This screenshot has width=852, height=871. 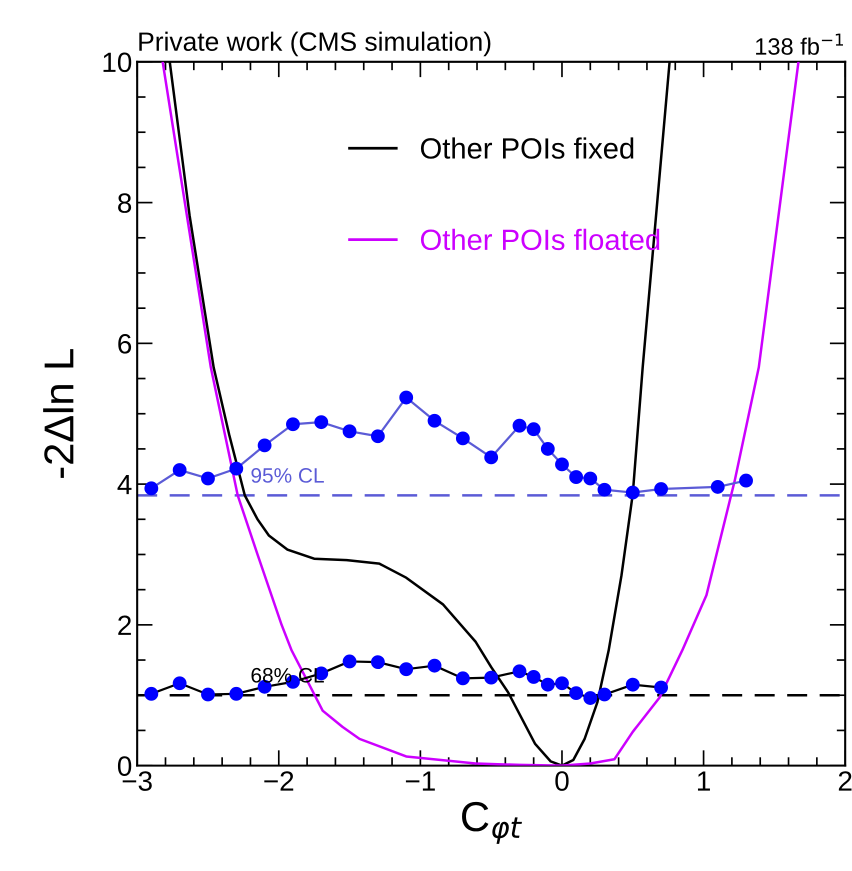 I want to click on x-tick-label: −1, so click(x=420, y=781).